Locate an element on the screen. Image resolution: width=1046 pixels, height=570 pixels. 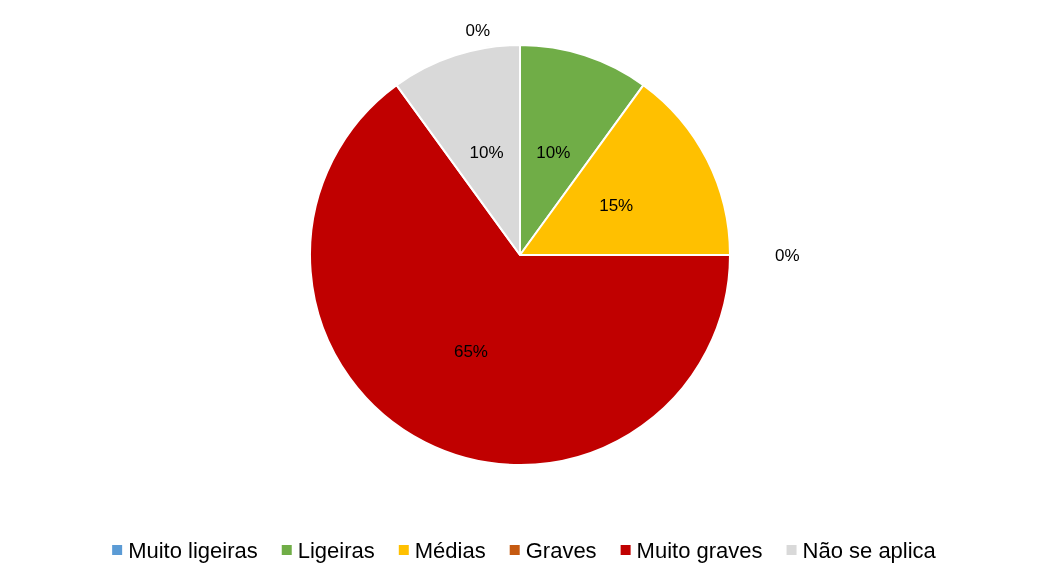
data-label: 15% is located at coordinates (616, 206).